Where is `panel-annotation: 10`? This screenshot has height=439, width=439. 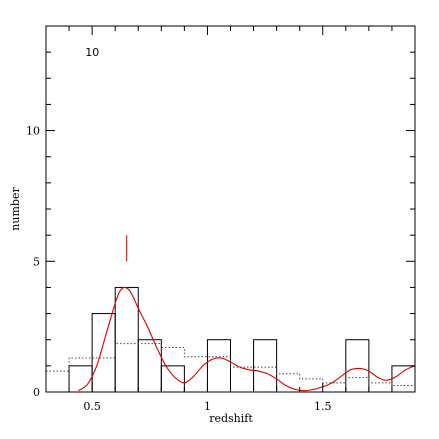
panel-annotation: 10 is located at coordinates (92, 52).